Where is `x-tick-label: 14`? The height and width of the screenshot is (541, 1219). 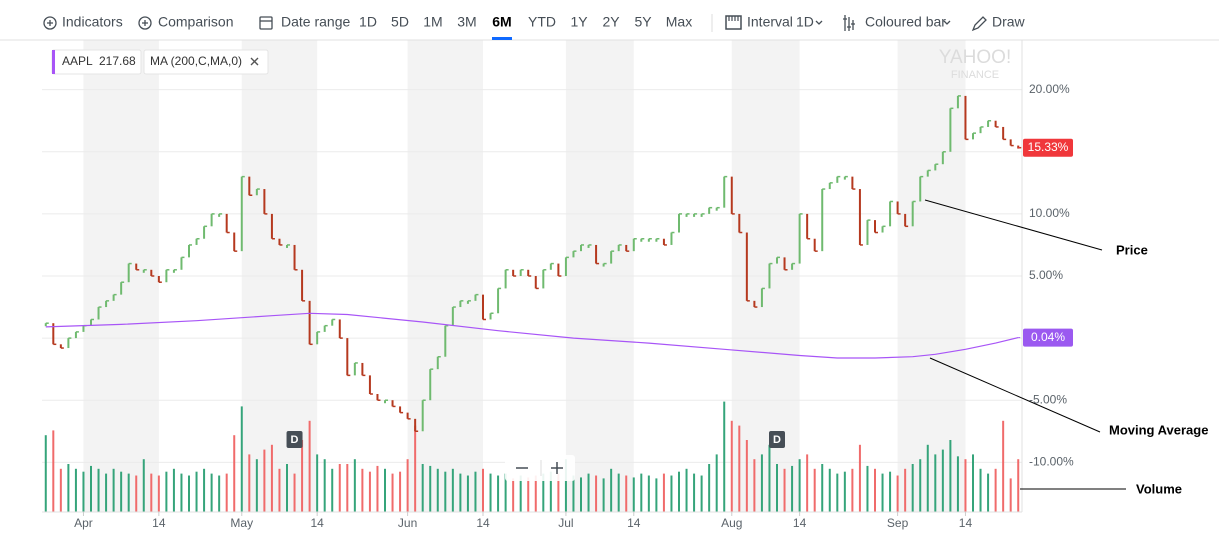 x-tick-label: 14 is located at coordinates (800, 523).